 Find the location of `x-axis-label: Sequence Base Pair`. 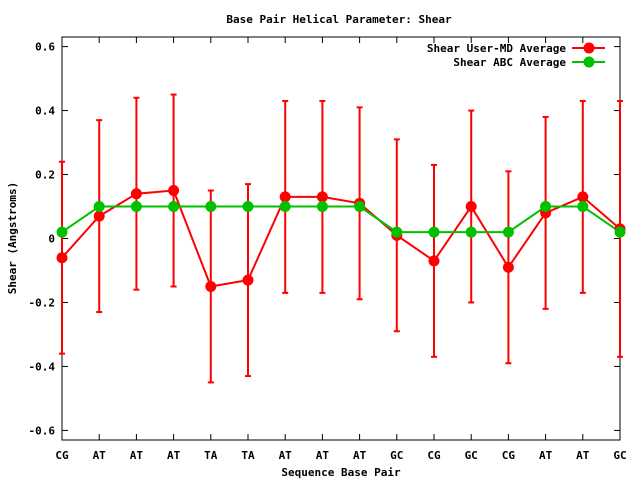

x-axis-label: Sequence Base Pair is located at coordinates (341, 472).